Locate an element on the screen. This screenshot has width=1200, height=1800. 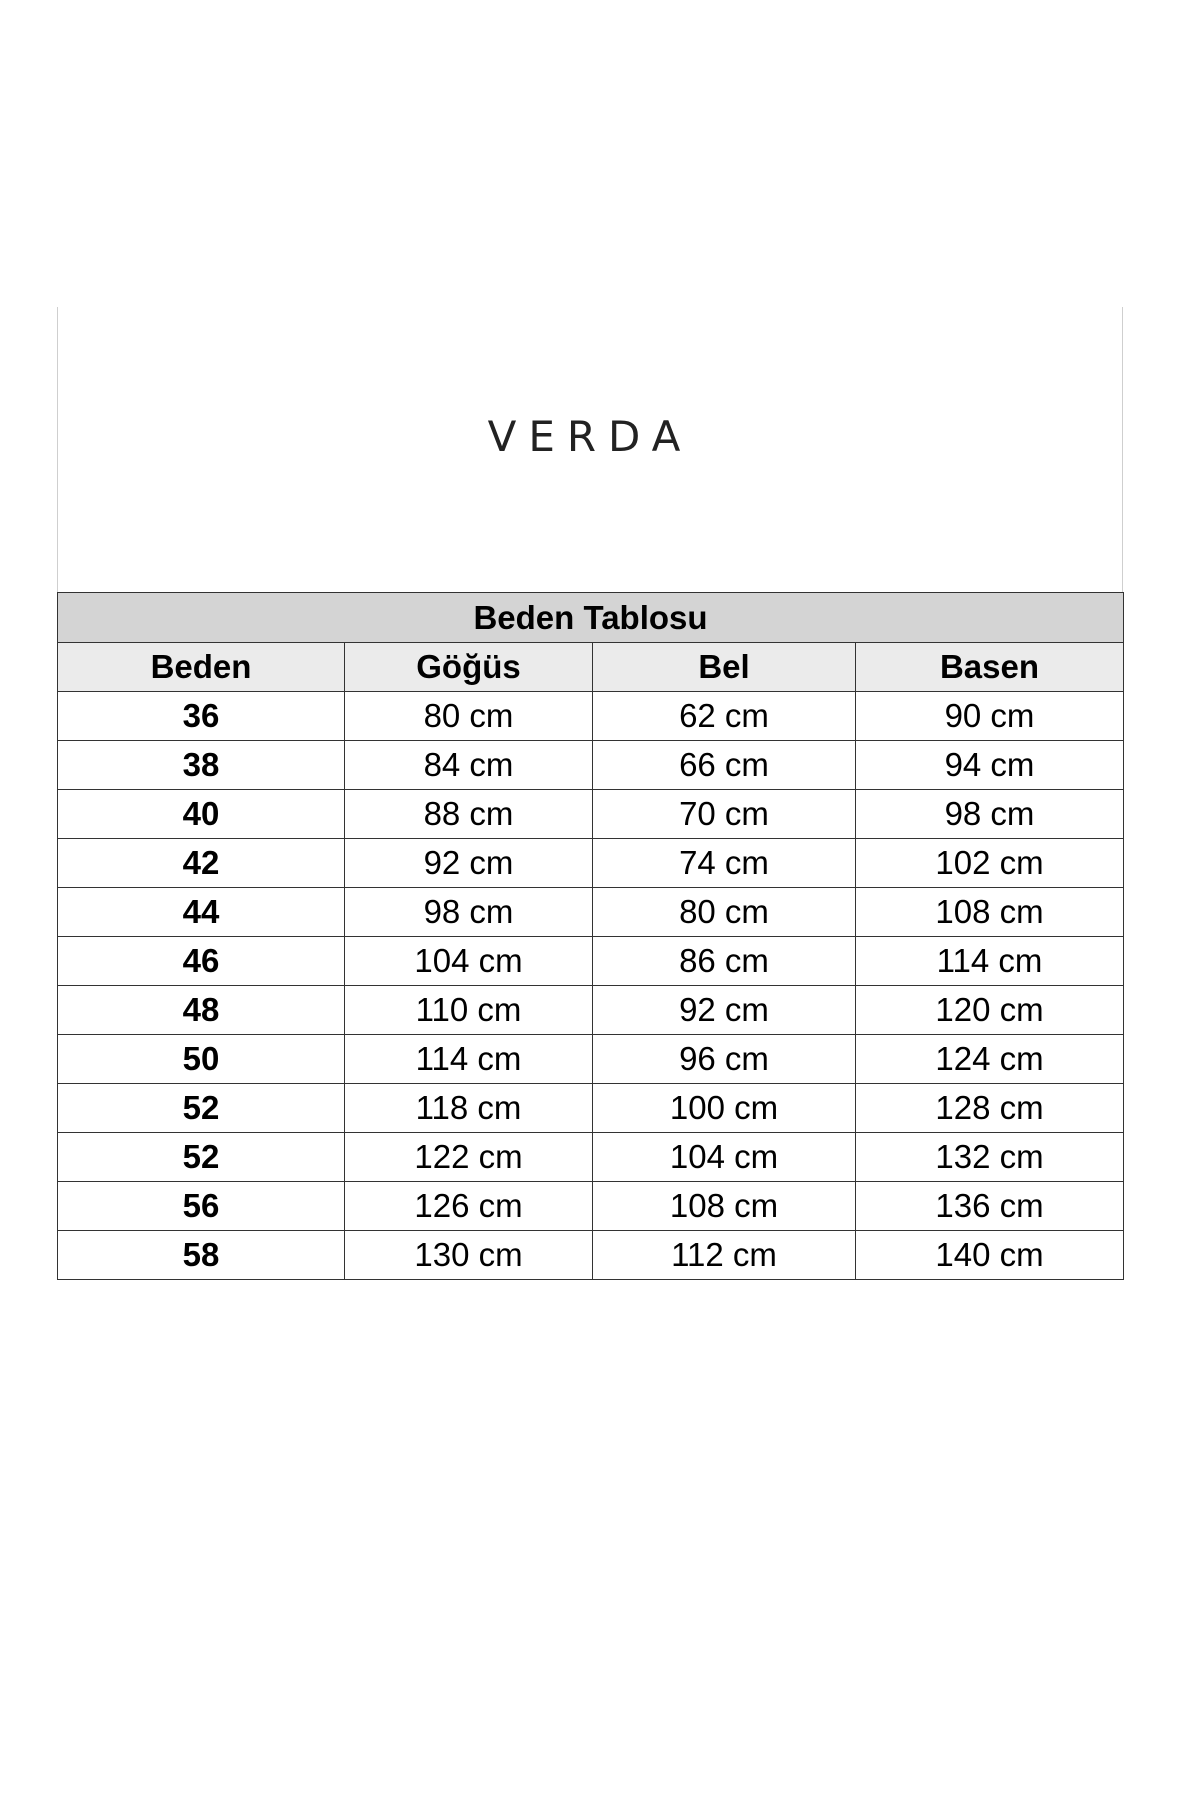
cell-basen: 114 cm is located at coordinates (989, 961).